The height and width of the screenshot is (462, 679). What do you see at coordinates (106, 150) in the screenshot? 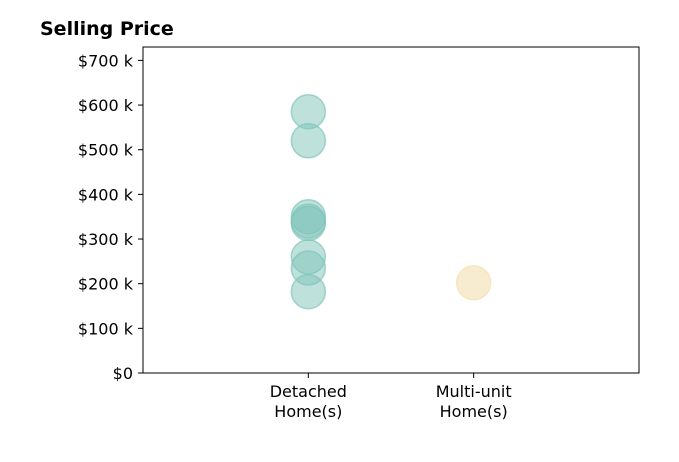
I see `y-tick-label: $500 k` at bounding box center [106, 150].